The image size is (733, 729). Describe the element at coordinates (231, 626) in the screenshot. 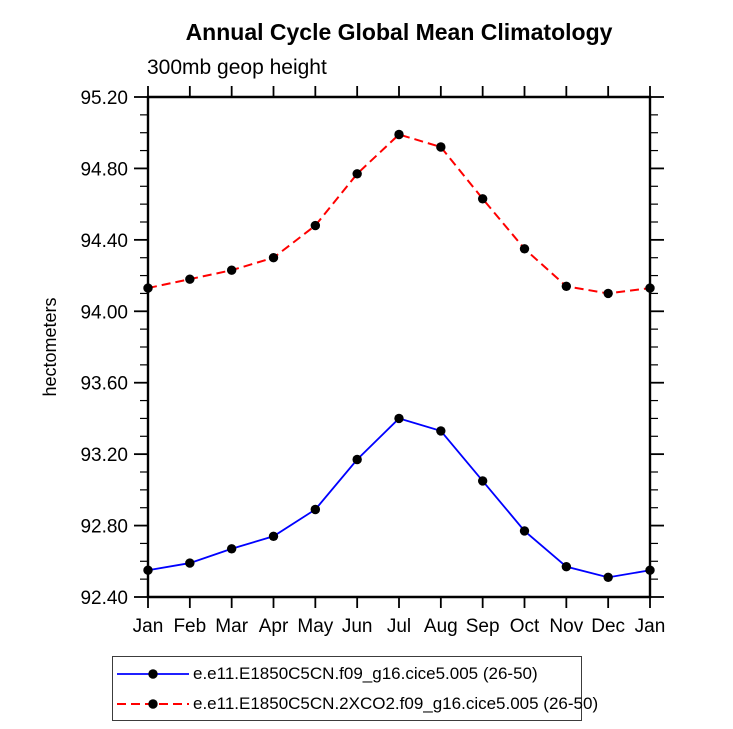

I see `x-tick-label: Mar` at that location.